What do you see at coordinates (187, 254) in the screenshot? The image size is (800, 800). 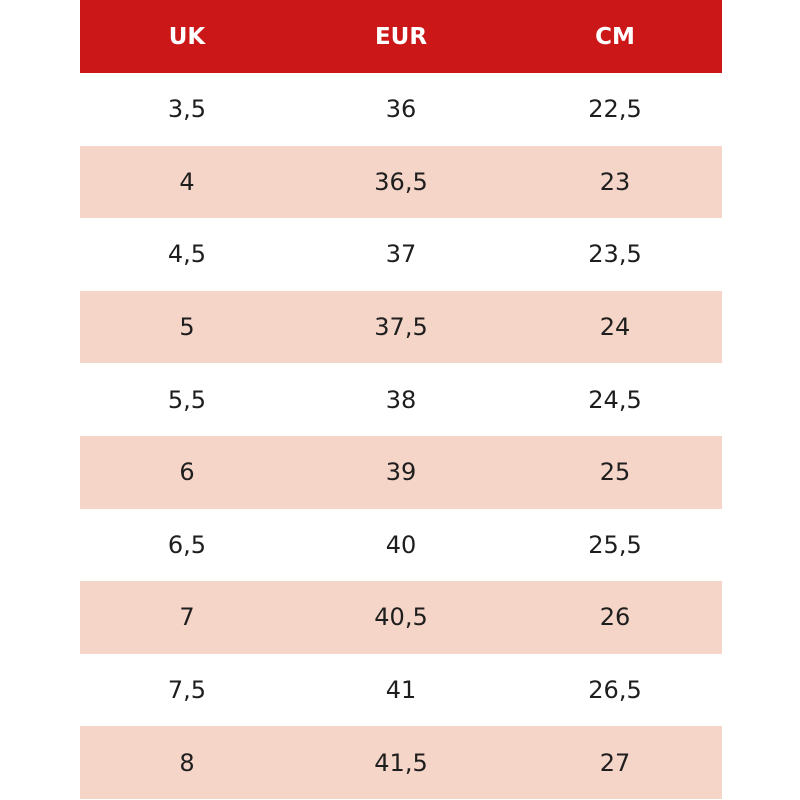 I see `table-cell: 4,5` at bounding box center [187, 254].